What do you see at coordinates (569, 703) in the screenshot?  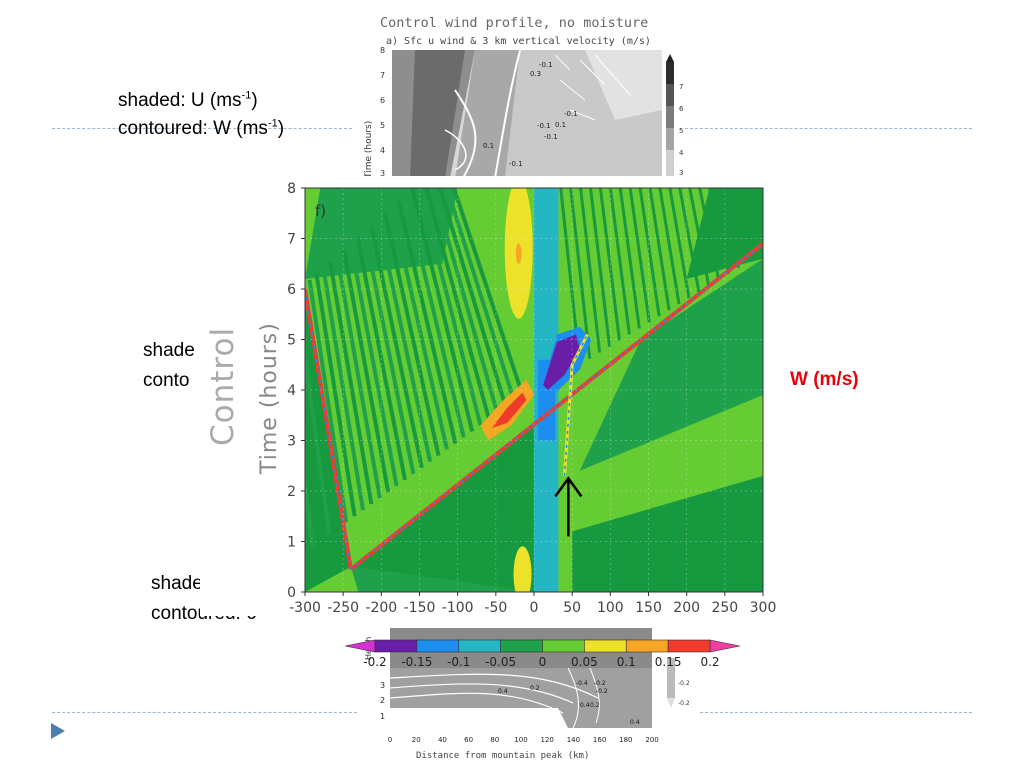 I see `bottom-contour-labels: 0.4 0.2 -0.4 -0.2 -0.2 0.4 0.2 0.4` at bounding box center [569, 703].